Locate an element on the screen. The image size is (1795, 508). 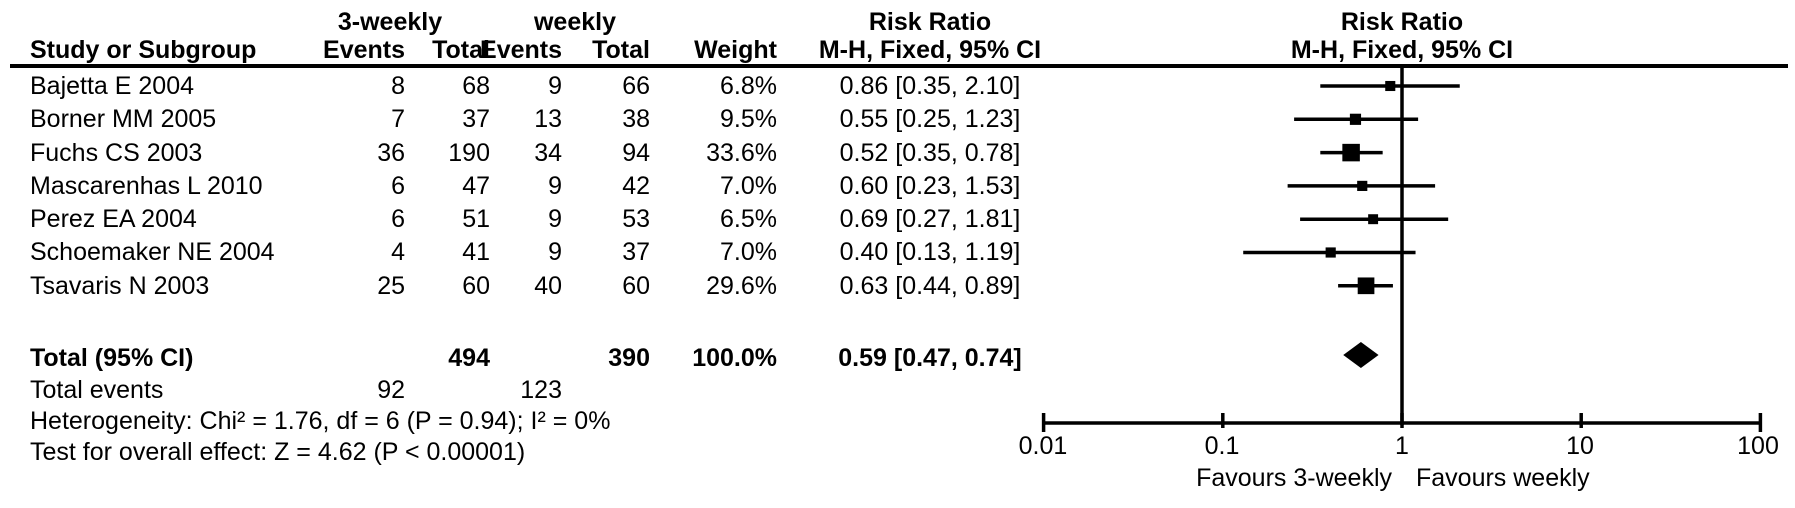
total-group1: 60 is located at coordinates (476, 286).